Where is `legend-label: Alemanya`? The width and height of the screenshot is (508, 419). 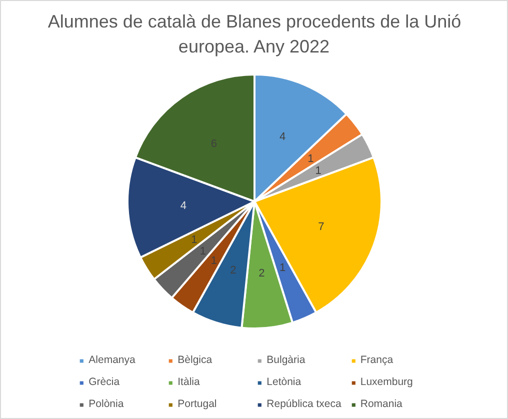
legend-label: Alemanya is located at coordinates (112, 360).